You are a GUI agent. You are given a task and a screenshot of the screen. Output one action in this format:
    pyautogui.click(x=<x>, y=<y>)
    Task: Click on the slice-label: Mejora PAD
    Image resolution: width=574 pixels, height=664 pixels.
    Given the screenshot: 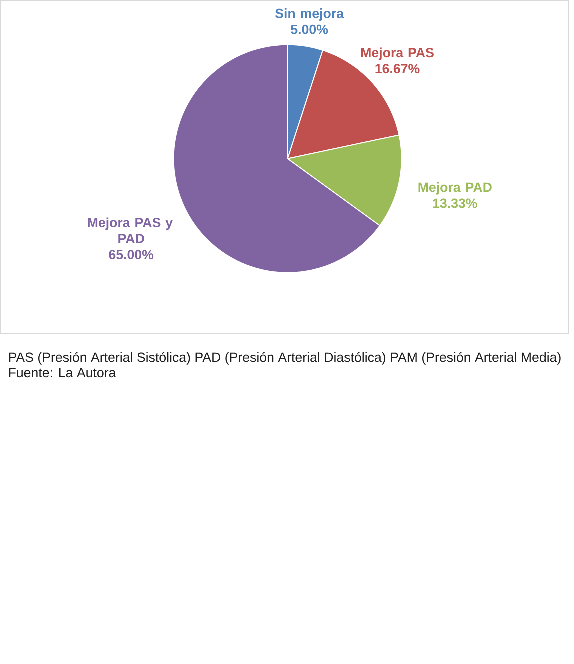 What is the action you would take?
    pyautogui.click(x=455, y=188)
    